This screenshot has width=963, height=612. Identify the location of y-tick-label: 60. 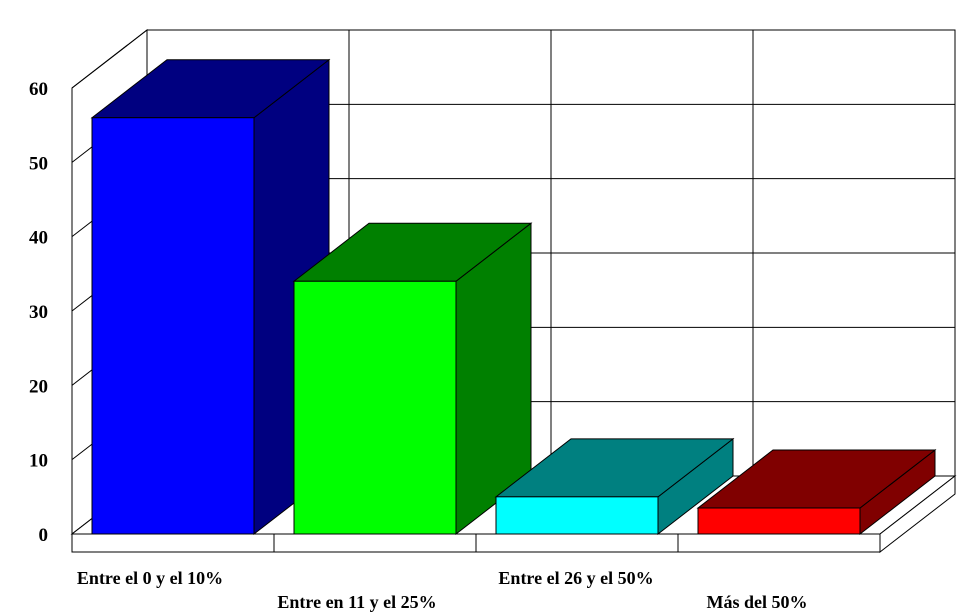
(38, 89).